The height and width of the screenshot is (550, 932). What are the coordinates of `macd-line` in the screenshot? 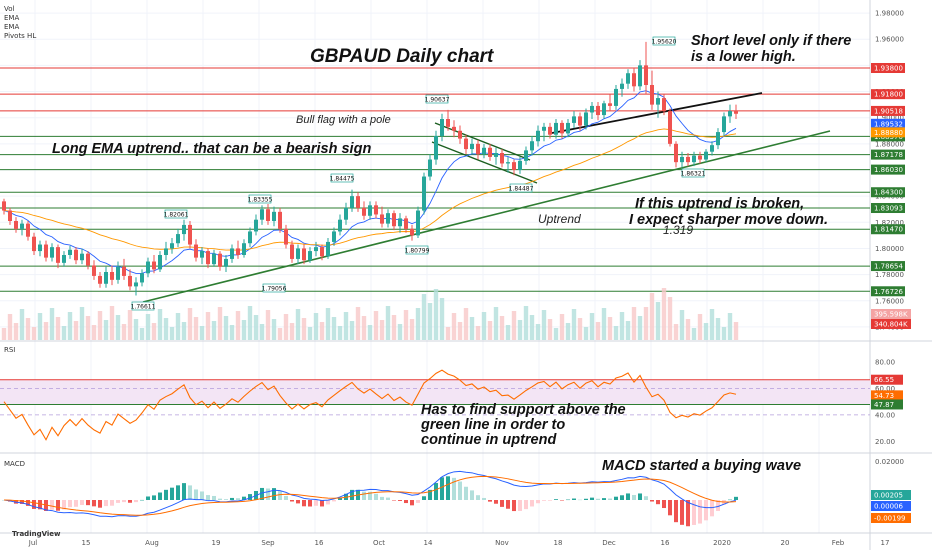 It's located at (370, 494).